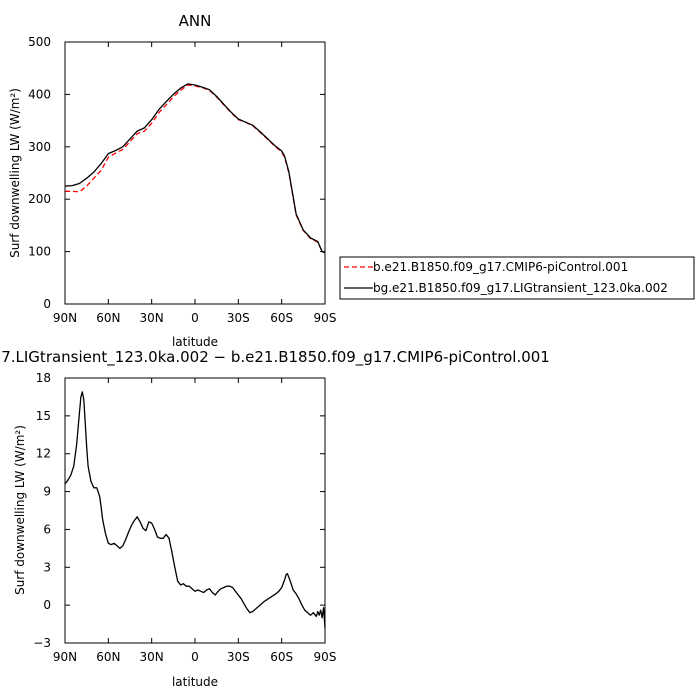 The image size is (700, 700). What do you see at coordinates (42, 643) in the screenshot?
I see `bottom-y-tick-label-0: −3` at bounding box center [42, 643].